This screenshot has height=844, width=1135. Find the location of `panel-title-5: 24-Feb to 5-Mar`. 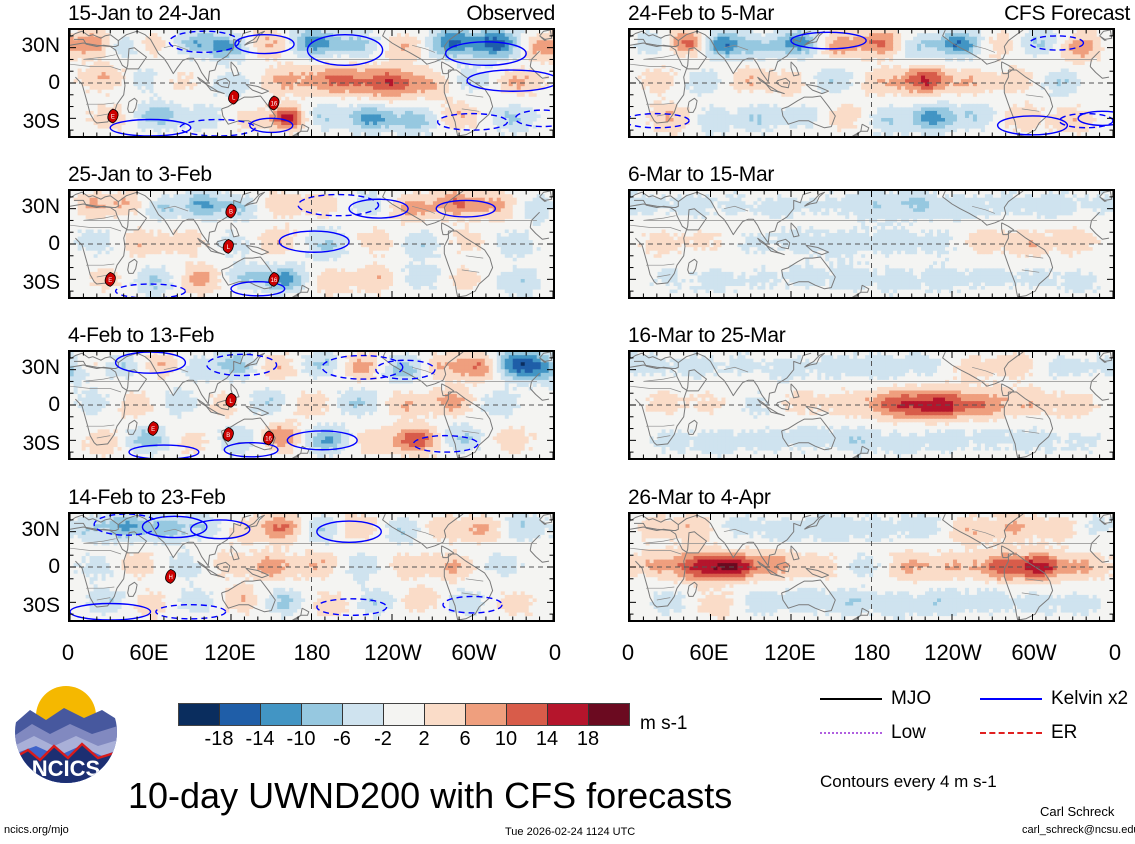

panel-title-5: 24-Feb to 5-Mar is located at coordinates (701, 14).